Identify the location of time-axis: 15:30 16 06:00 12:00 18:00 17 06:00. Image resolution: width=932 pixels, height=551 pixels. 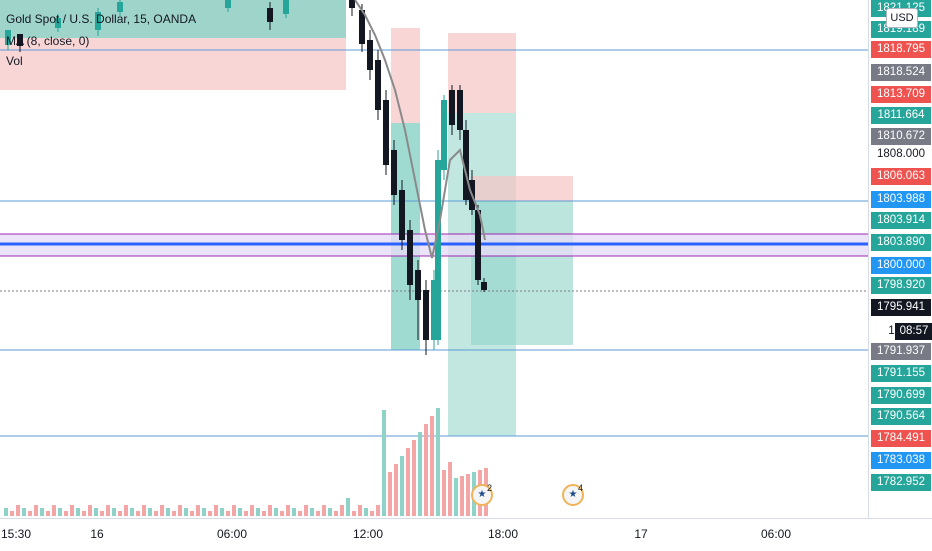
(466, 534).